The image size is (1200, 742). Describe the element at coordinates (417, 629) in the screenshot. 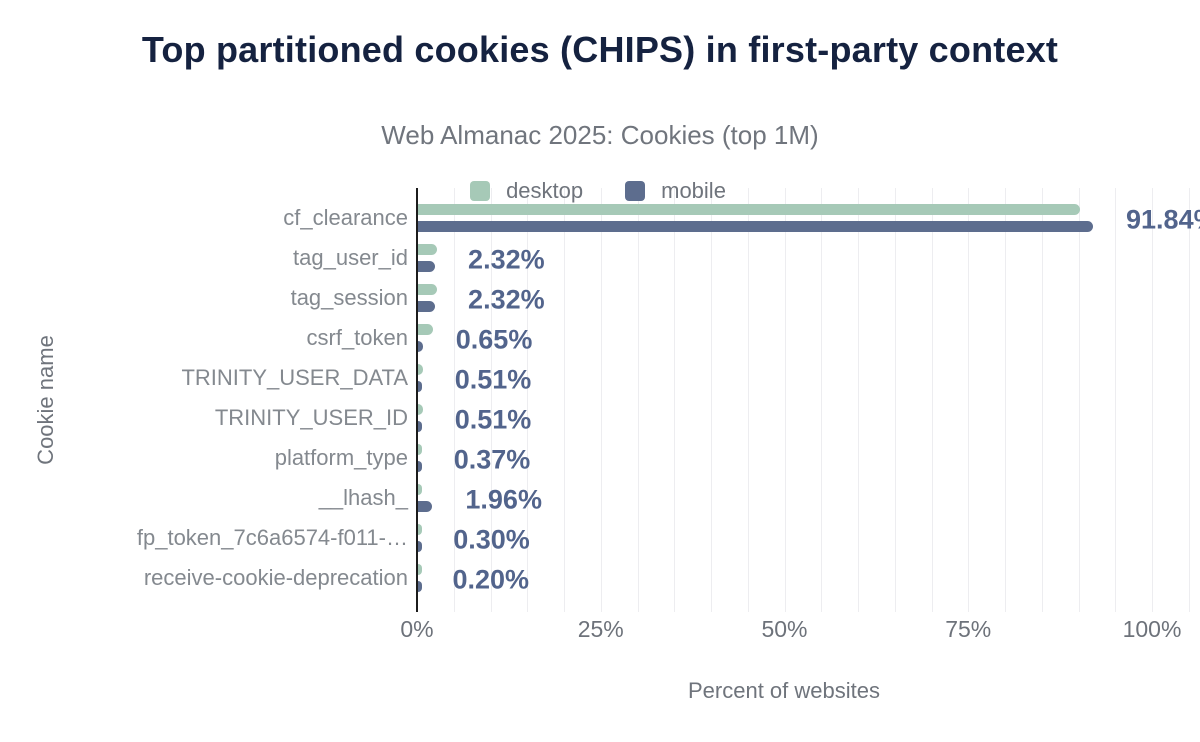

I see `x-tick-label: 0%` at that location.